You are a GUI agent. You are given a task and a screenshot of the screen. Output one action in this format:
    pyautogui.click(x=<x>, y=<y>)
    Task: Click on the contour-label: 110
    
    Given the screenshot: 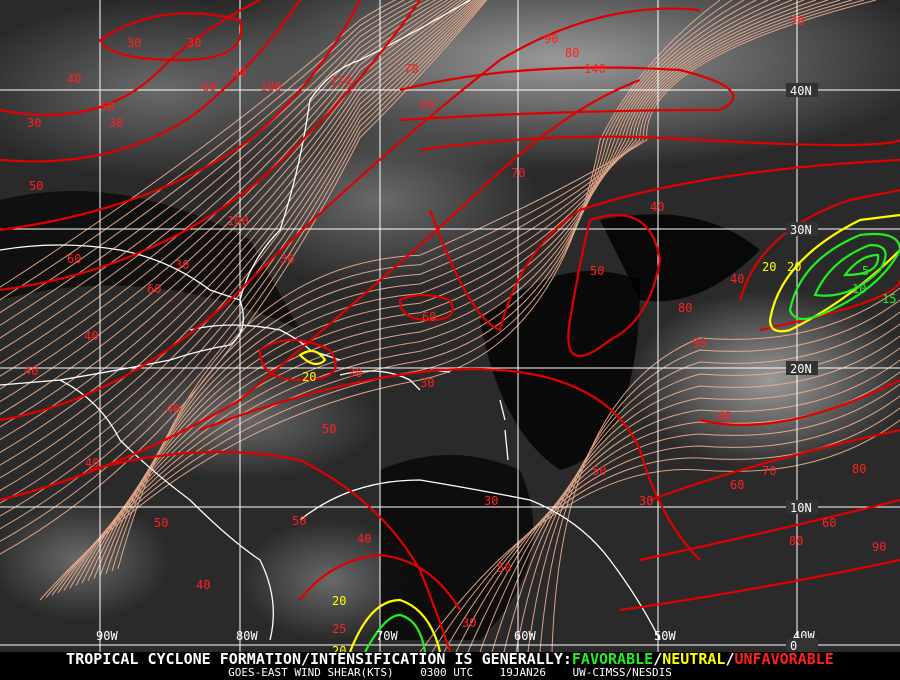 What is the action you would take?
    pyautogui.click(x=341, y=81)
    